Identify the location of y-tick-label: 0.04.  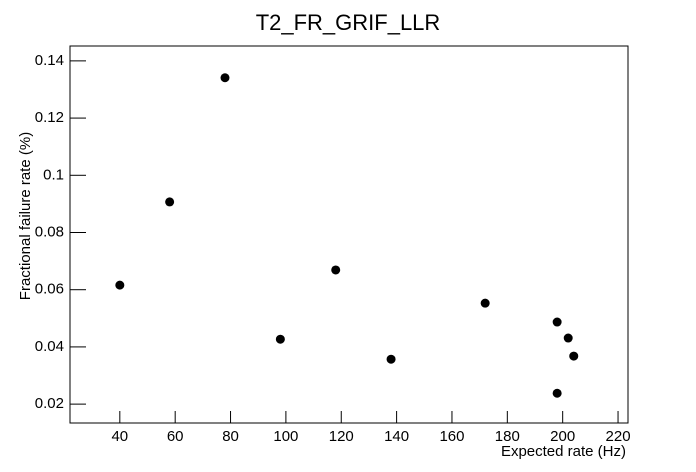
(49, 346).